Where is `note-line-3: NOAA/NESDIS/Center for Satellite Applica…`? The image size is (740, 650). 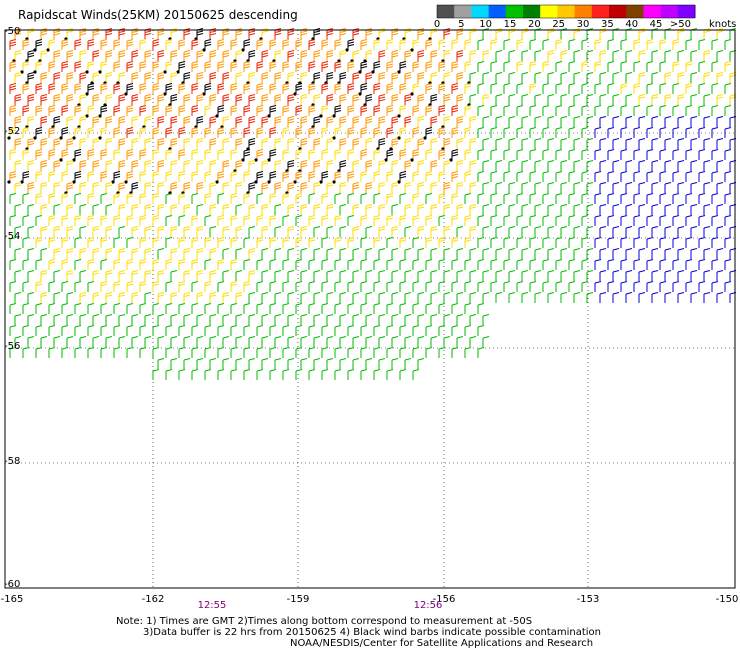 note-line-3: NOAA/NESDIS/Center for Satellite Applica… is located at coordinates (442, 643).